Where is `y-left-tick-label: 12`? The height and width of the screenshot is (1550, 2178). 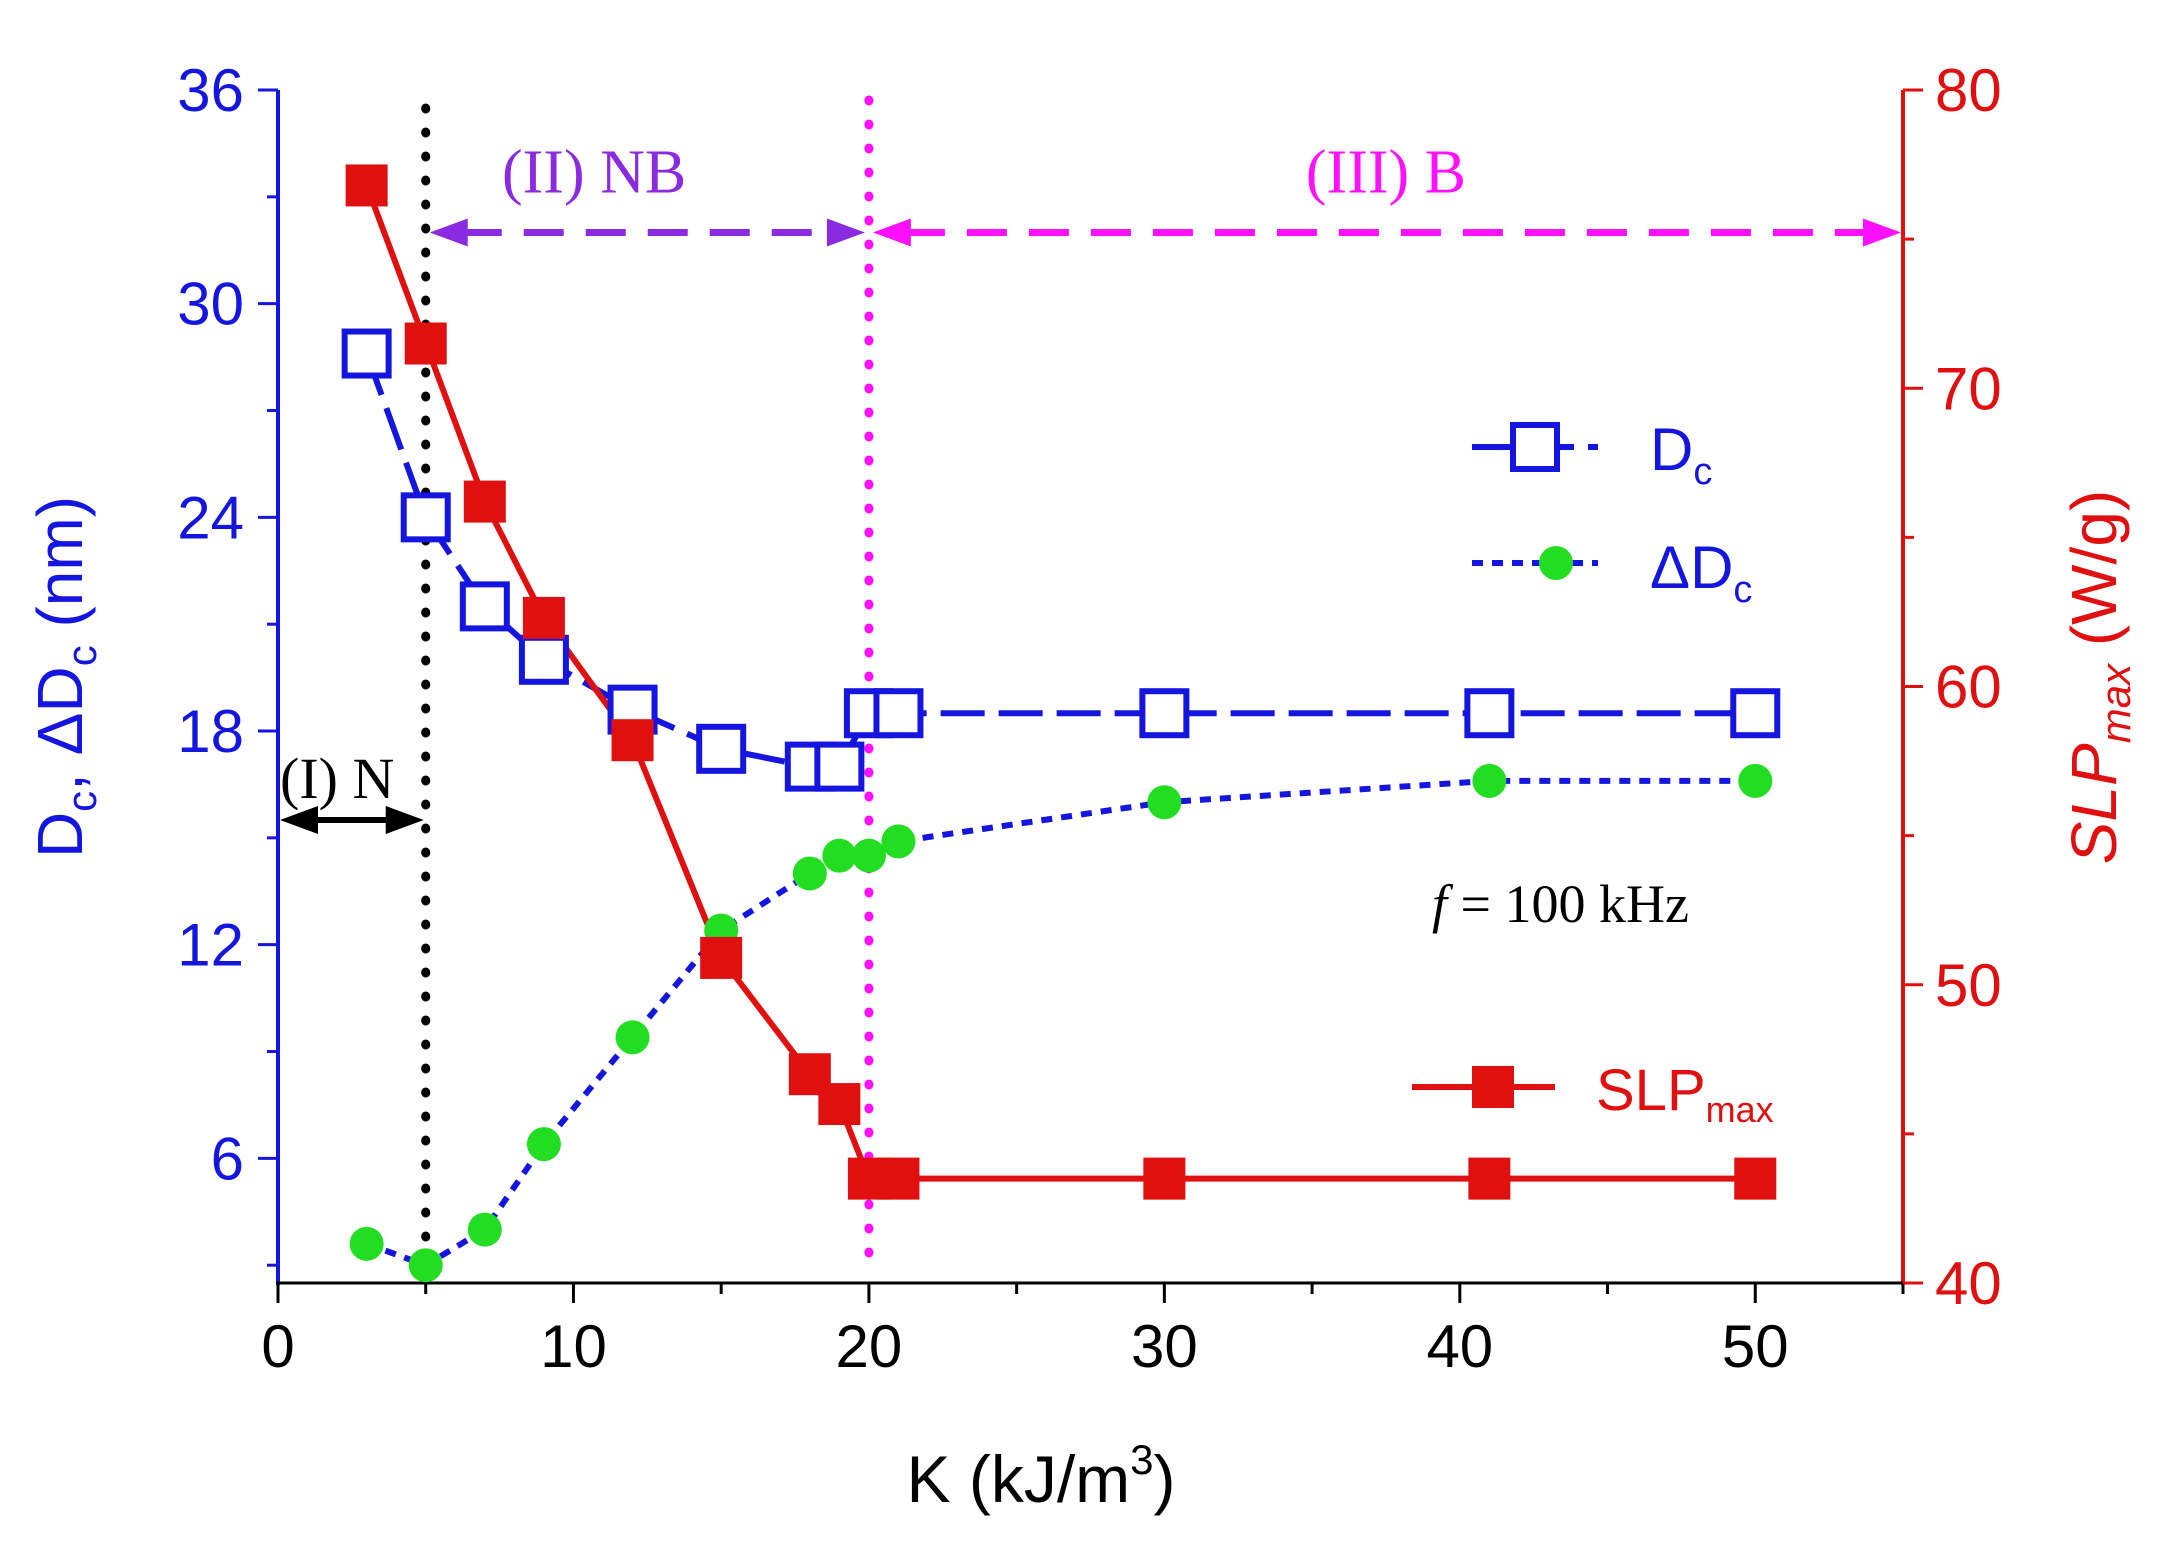
y-left-tick-label: 12 is located at coordinates (210, 945).